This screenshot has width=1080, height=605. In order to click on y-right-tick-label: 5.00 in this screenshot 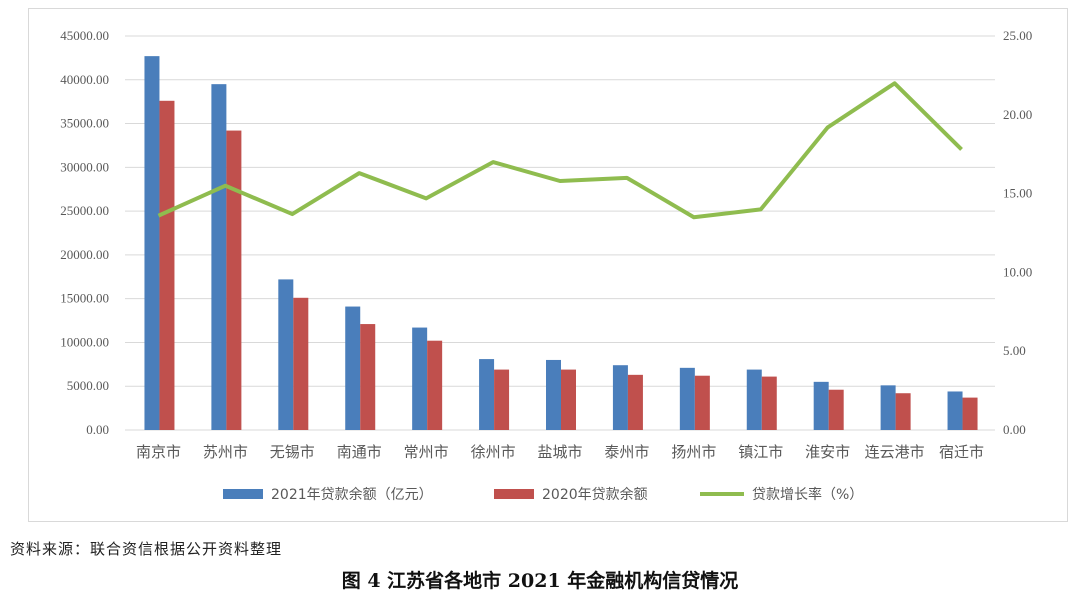, I will do `click(1014, 350)`.